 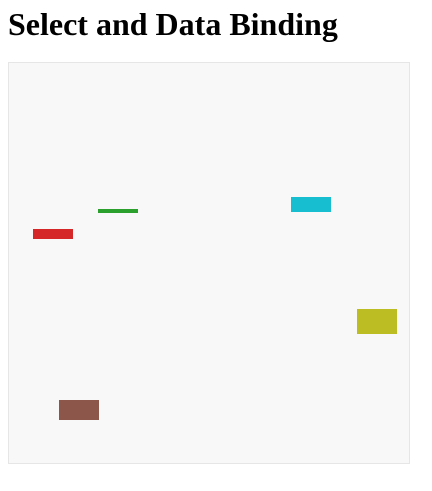 What do you see at coordinates (377, 321) in the screenshot?
I see `olive-rect` at bounding box center [377, 321].